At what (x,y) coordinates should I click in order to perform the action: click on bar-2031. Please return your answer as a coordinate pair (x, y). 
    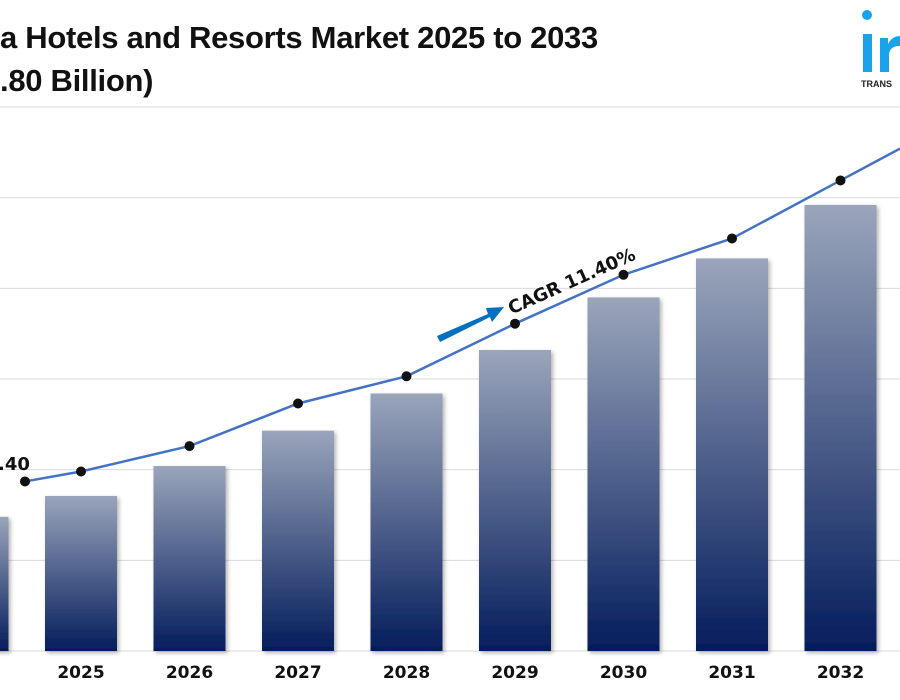
    Looking at the image, I should click on (732, 454).